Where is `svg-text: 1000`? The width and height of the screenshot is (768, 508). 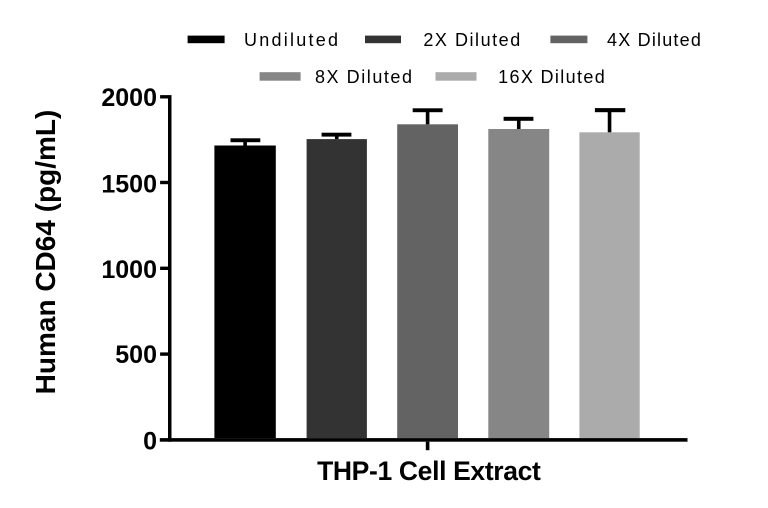 svg-text: 1000 is located at coordinates (129, 270).